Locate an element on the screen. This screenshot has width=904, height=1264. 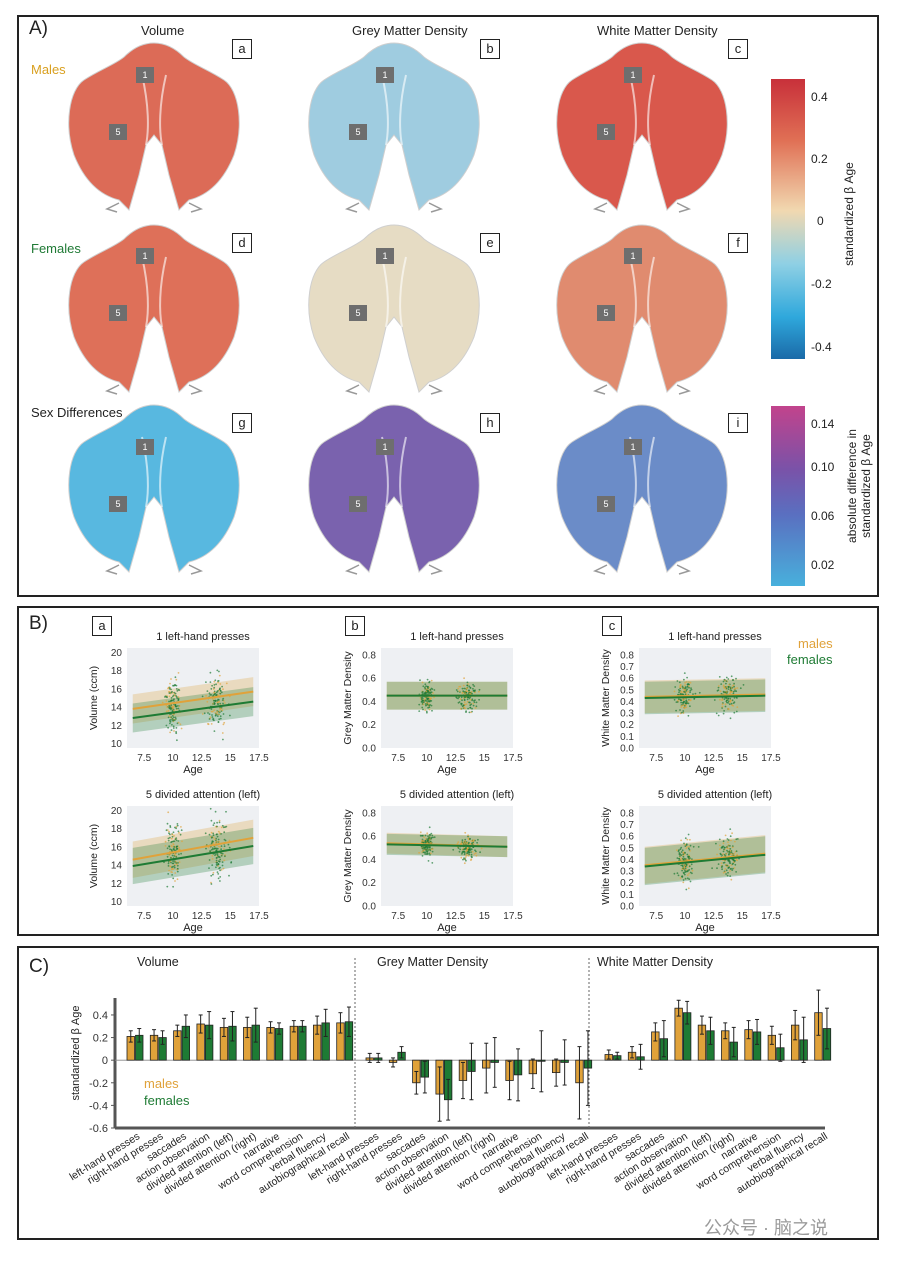
colorbar1-title: standardized β Age is located at coordinates (849, 214).